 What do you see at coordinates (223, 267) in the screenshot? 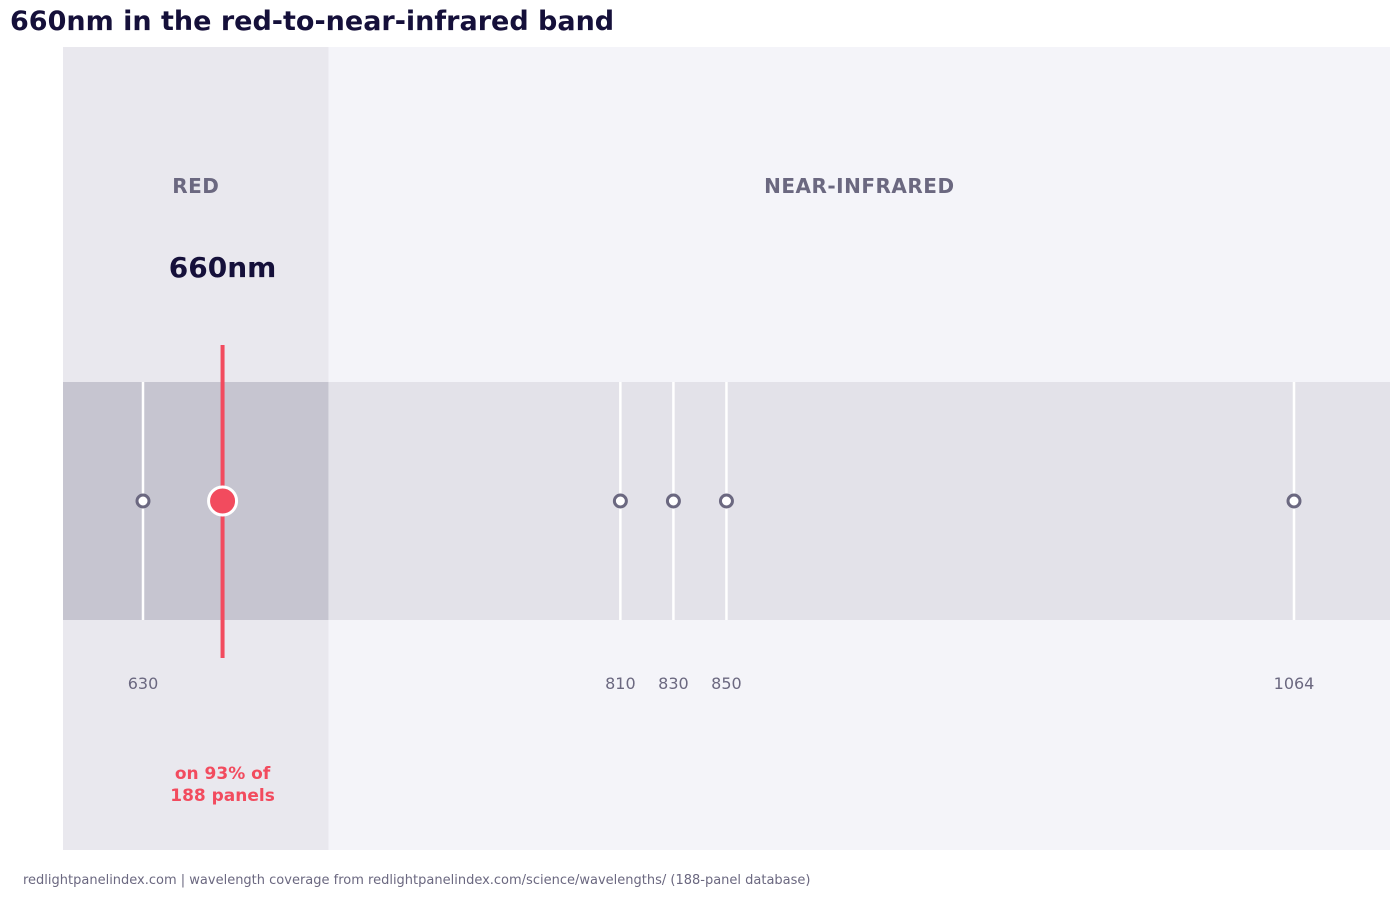
I see `highlight-label: 660nm` at bounding box center [223, 267].